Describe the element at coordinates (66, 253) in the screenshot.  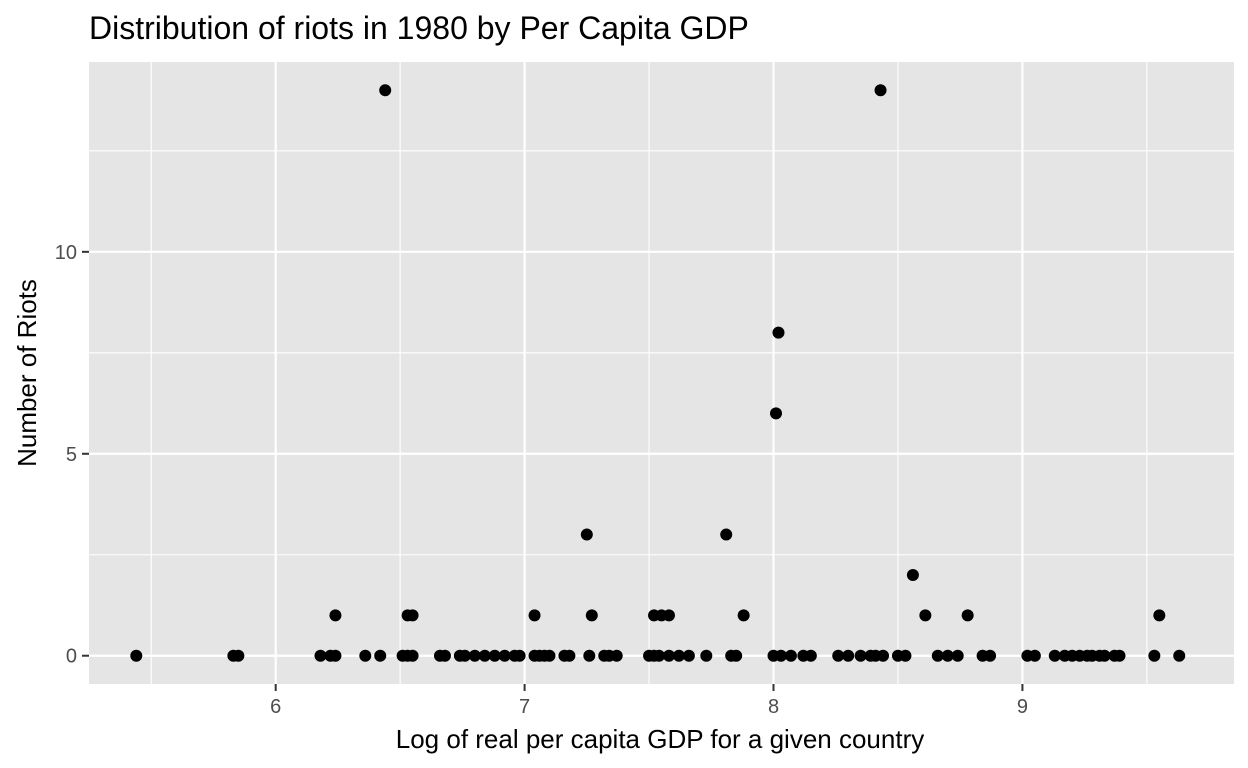
I see `y-tick-label: 10` at that location.